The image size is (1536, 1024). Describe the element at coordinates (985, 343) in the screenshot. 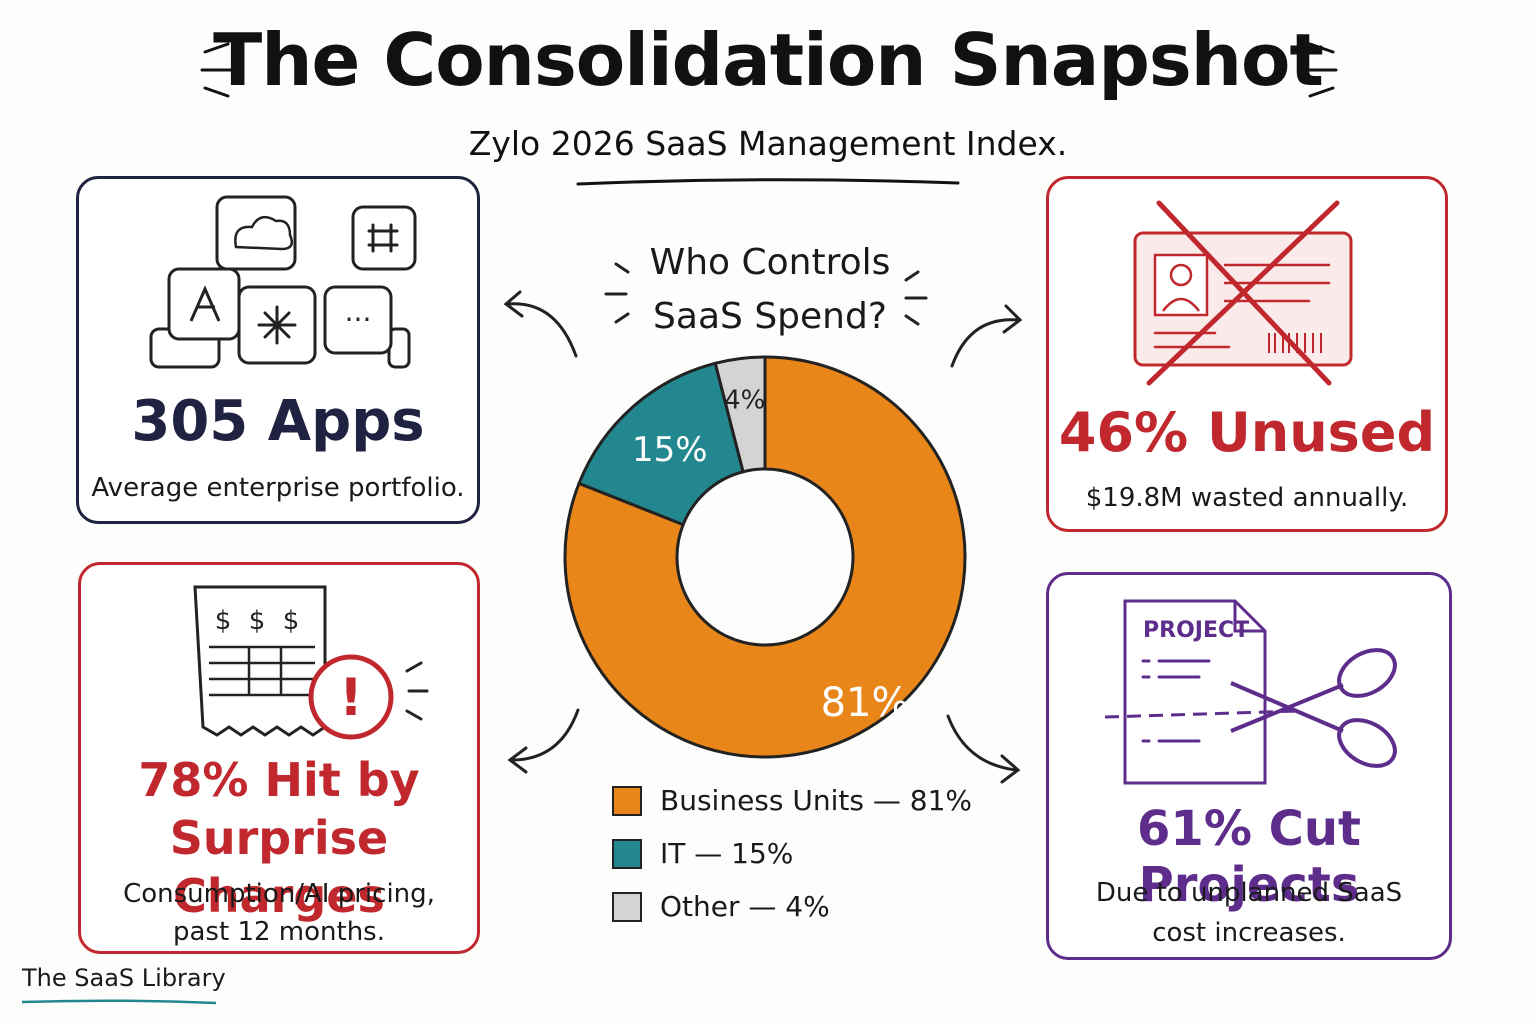

I see `arrow-to-unused` at that location.